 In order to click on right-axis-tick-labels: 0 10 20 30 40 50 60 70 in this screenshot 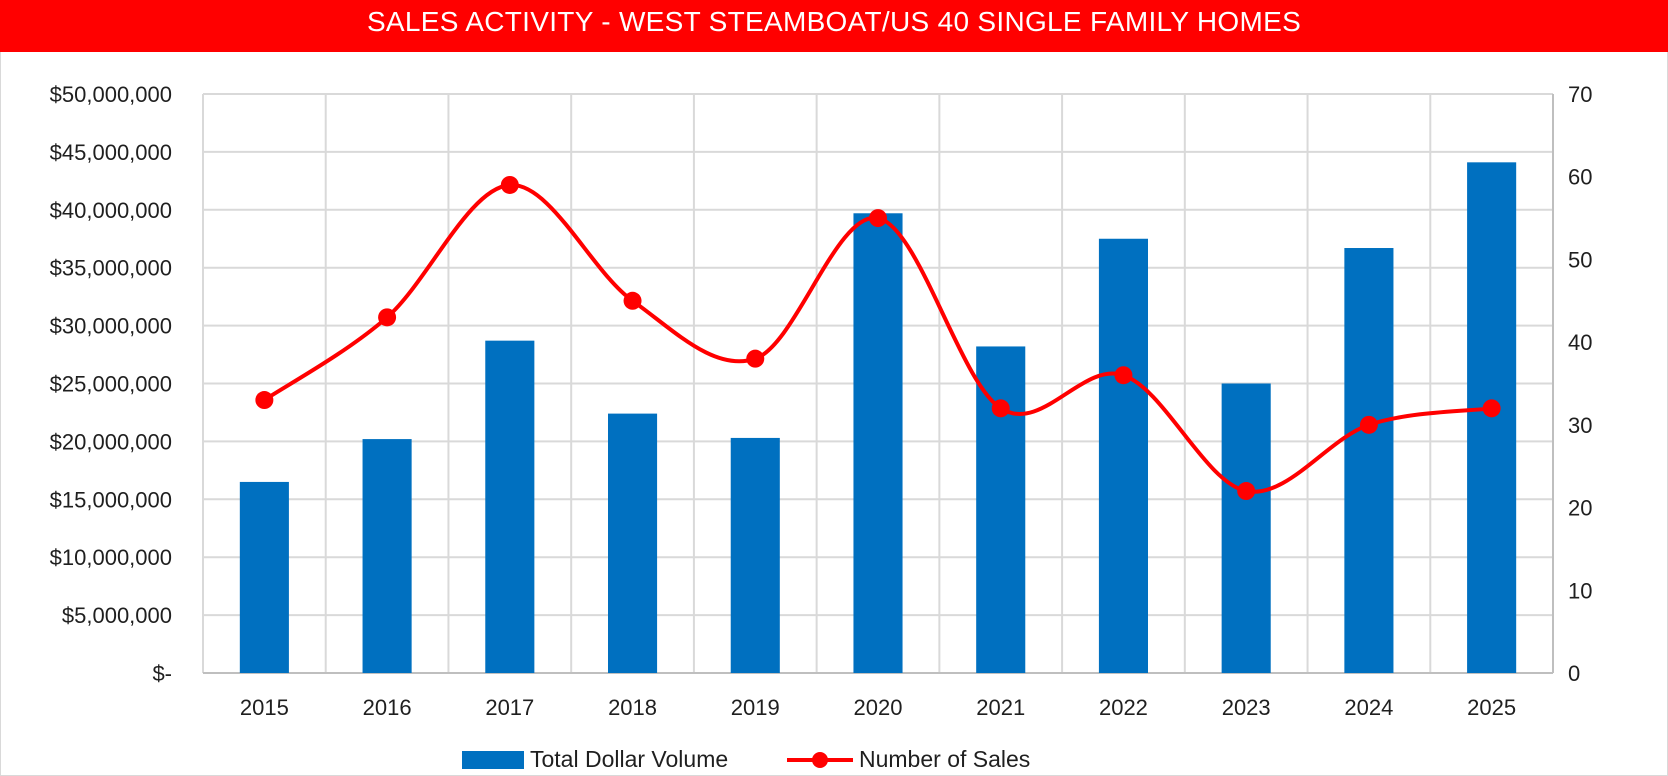, I will do `click(1580, 384)`.